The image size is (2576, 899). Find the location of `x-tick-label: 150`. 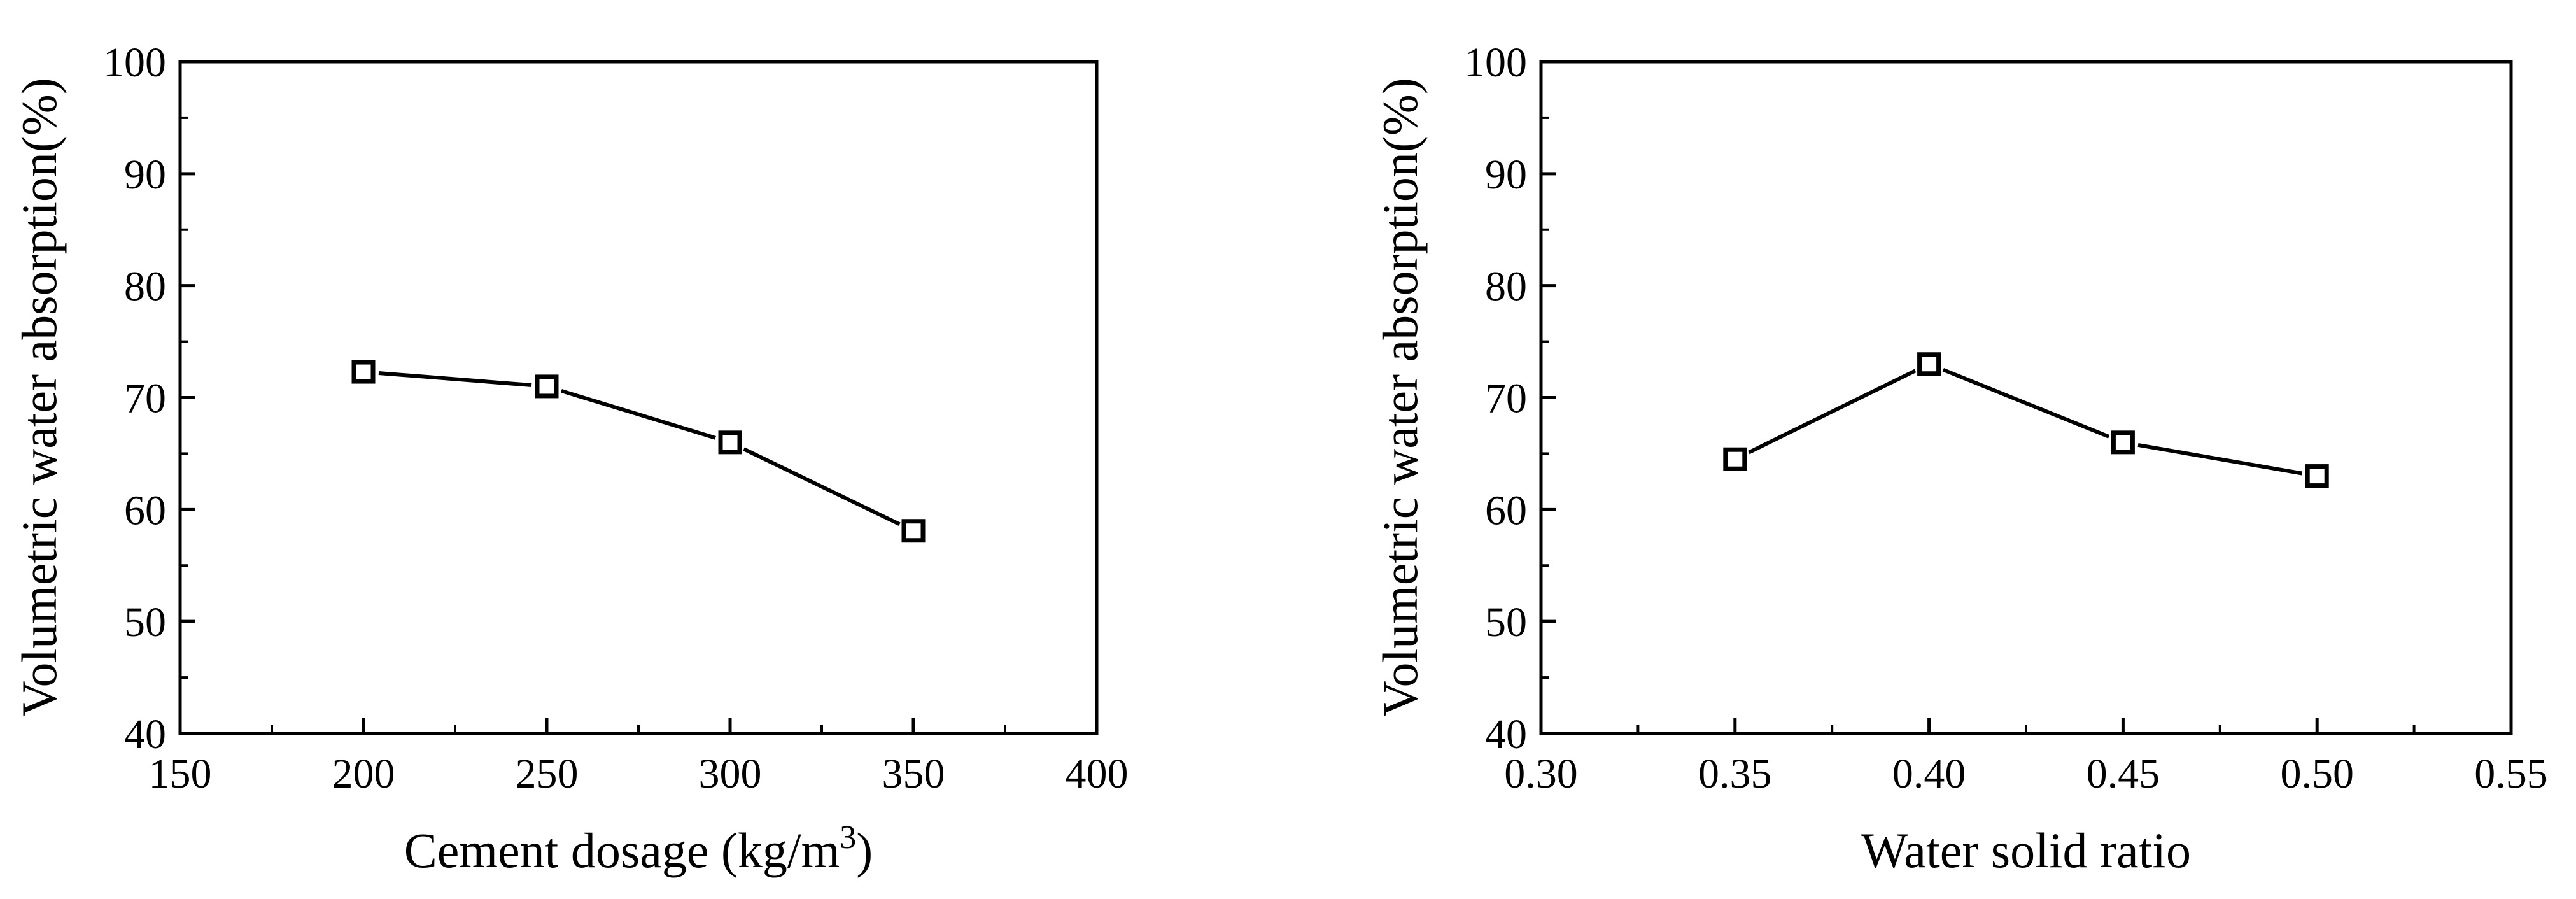

x-tick-label: 150 is located at coordinates (180, 774).